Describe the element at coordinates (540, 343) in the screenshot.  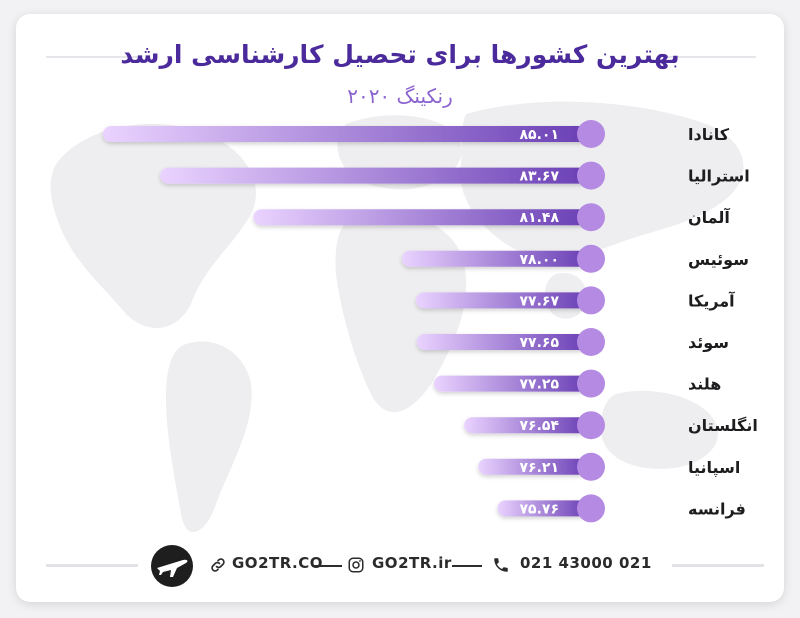
I see `value-label-5: ۷۷.۶۵` at that location.